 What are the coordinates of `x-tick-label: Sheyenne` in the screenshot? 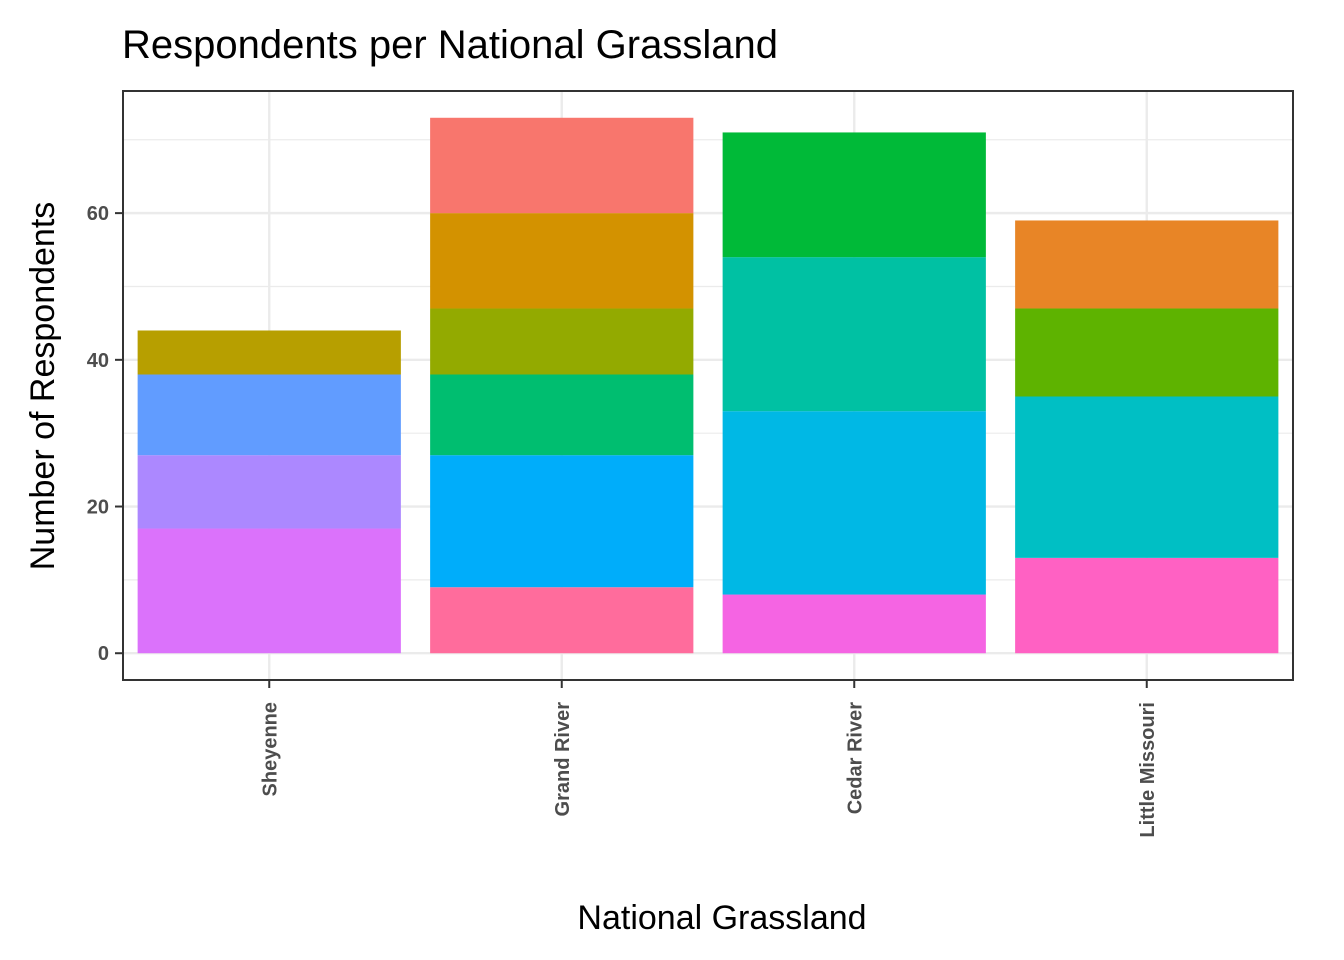 It's located at (270, 749).